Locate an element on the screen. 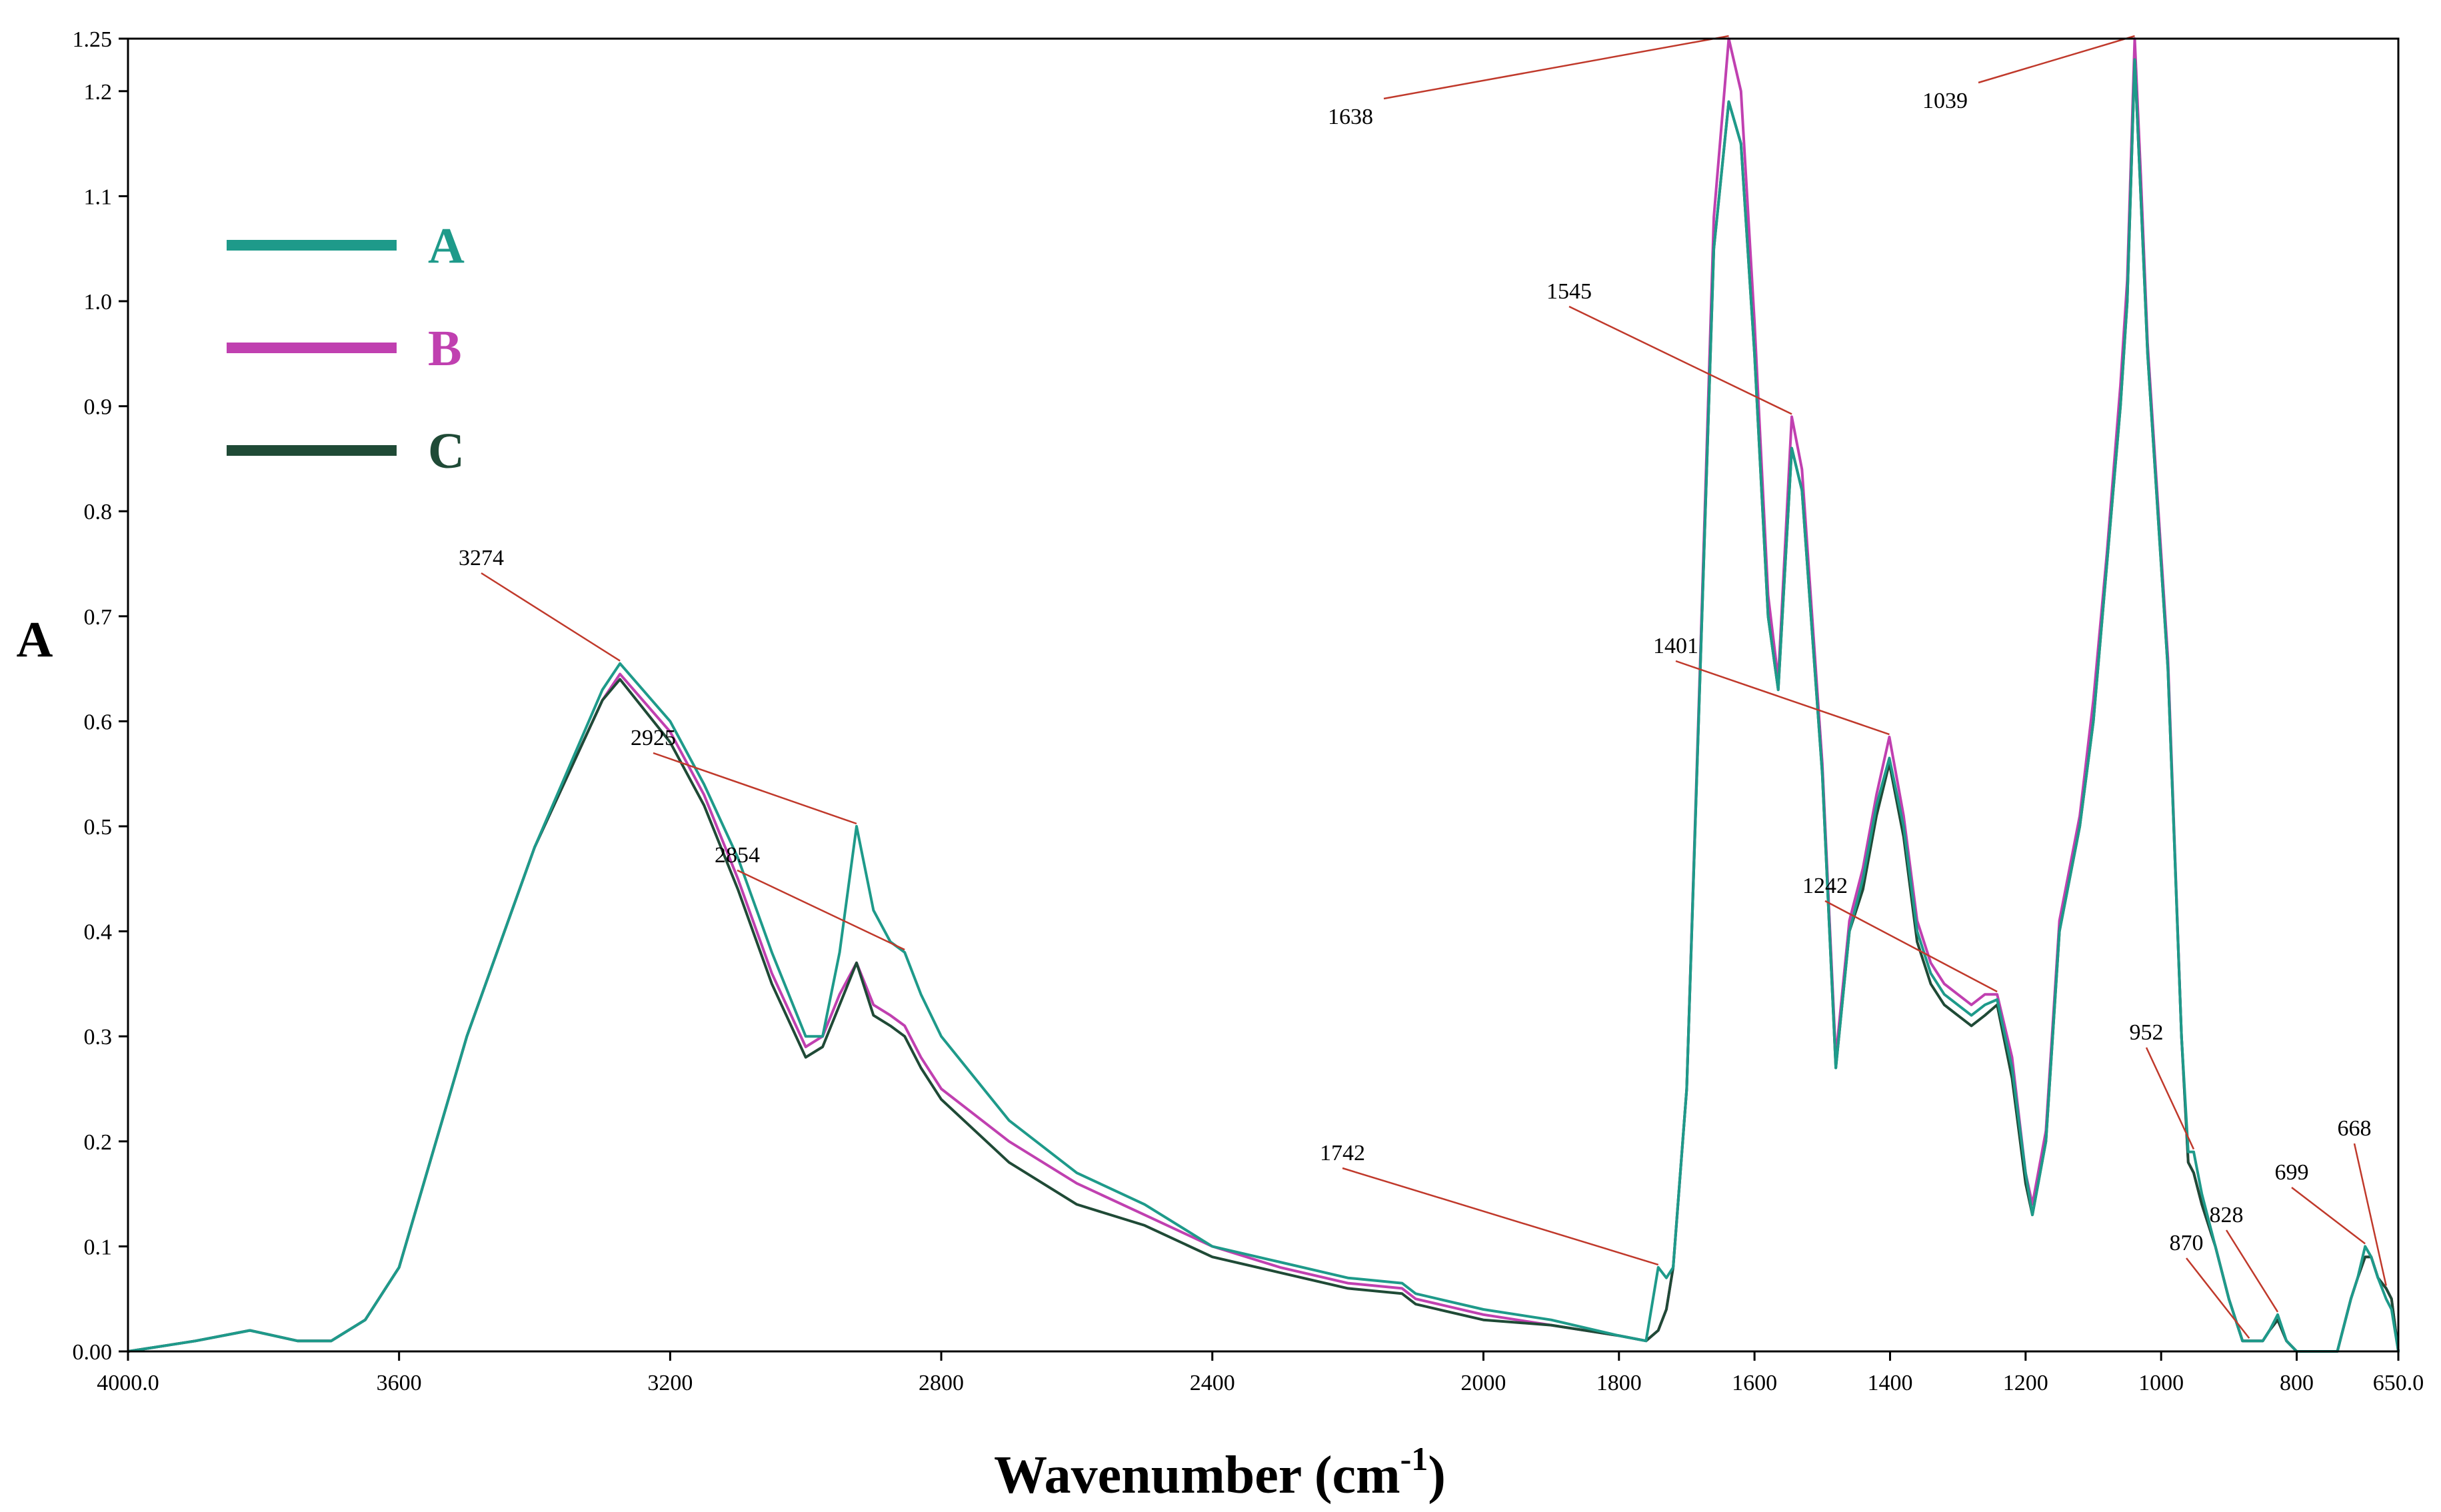 The width and height of the screenshot is (2441, 1512). y-tick-label: 0.00 is located at coordinates (93, 1352).